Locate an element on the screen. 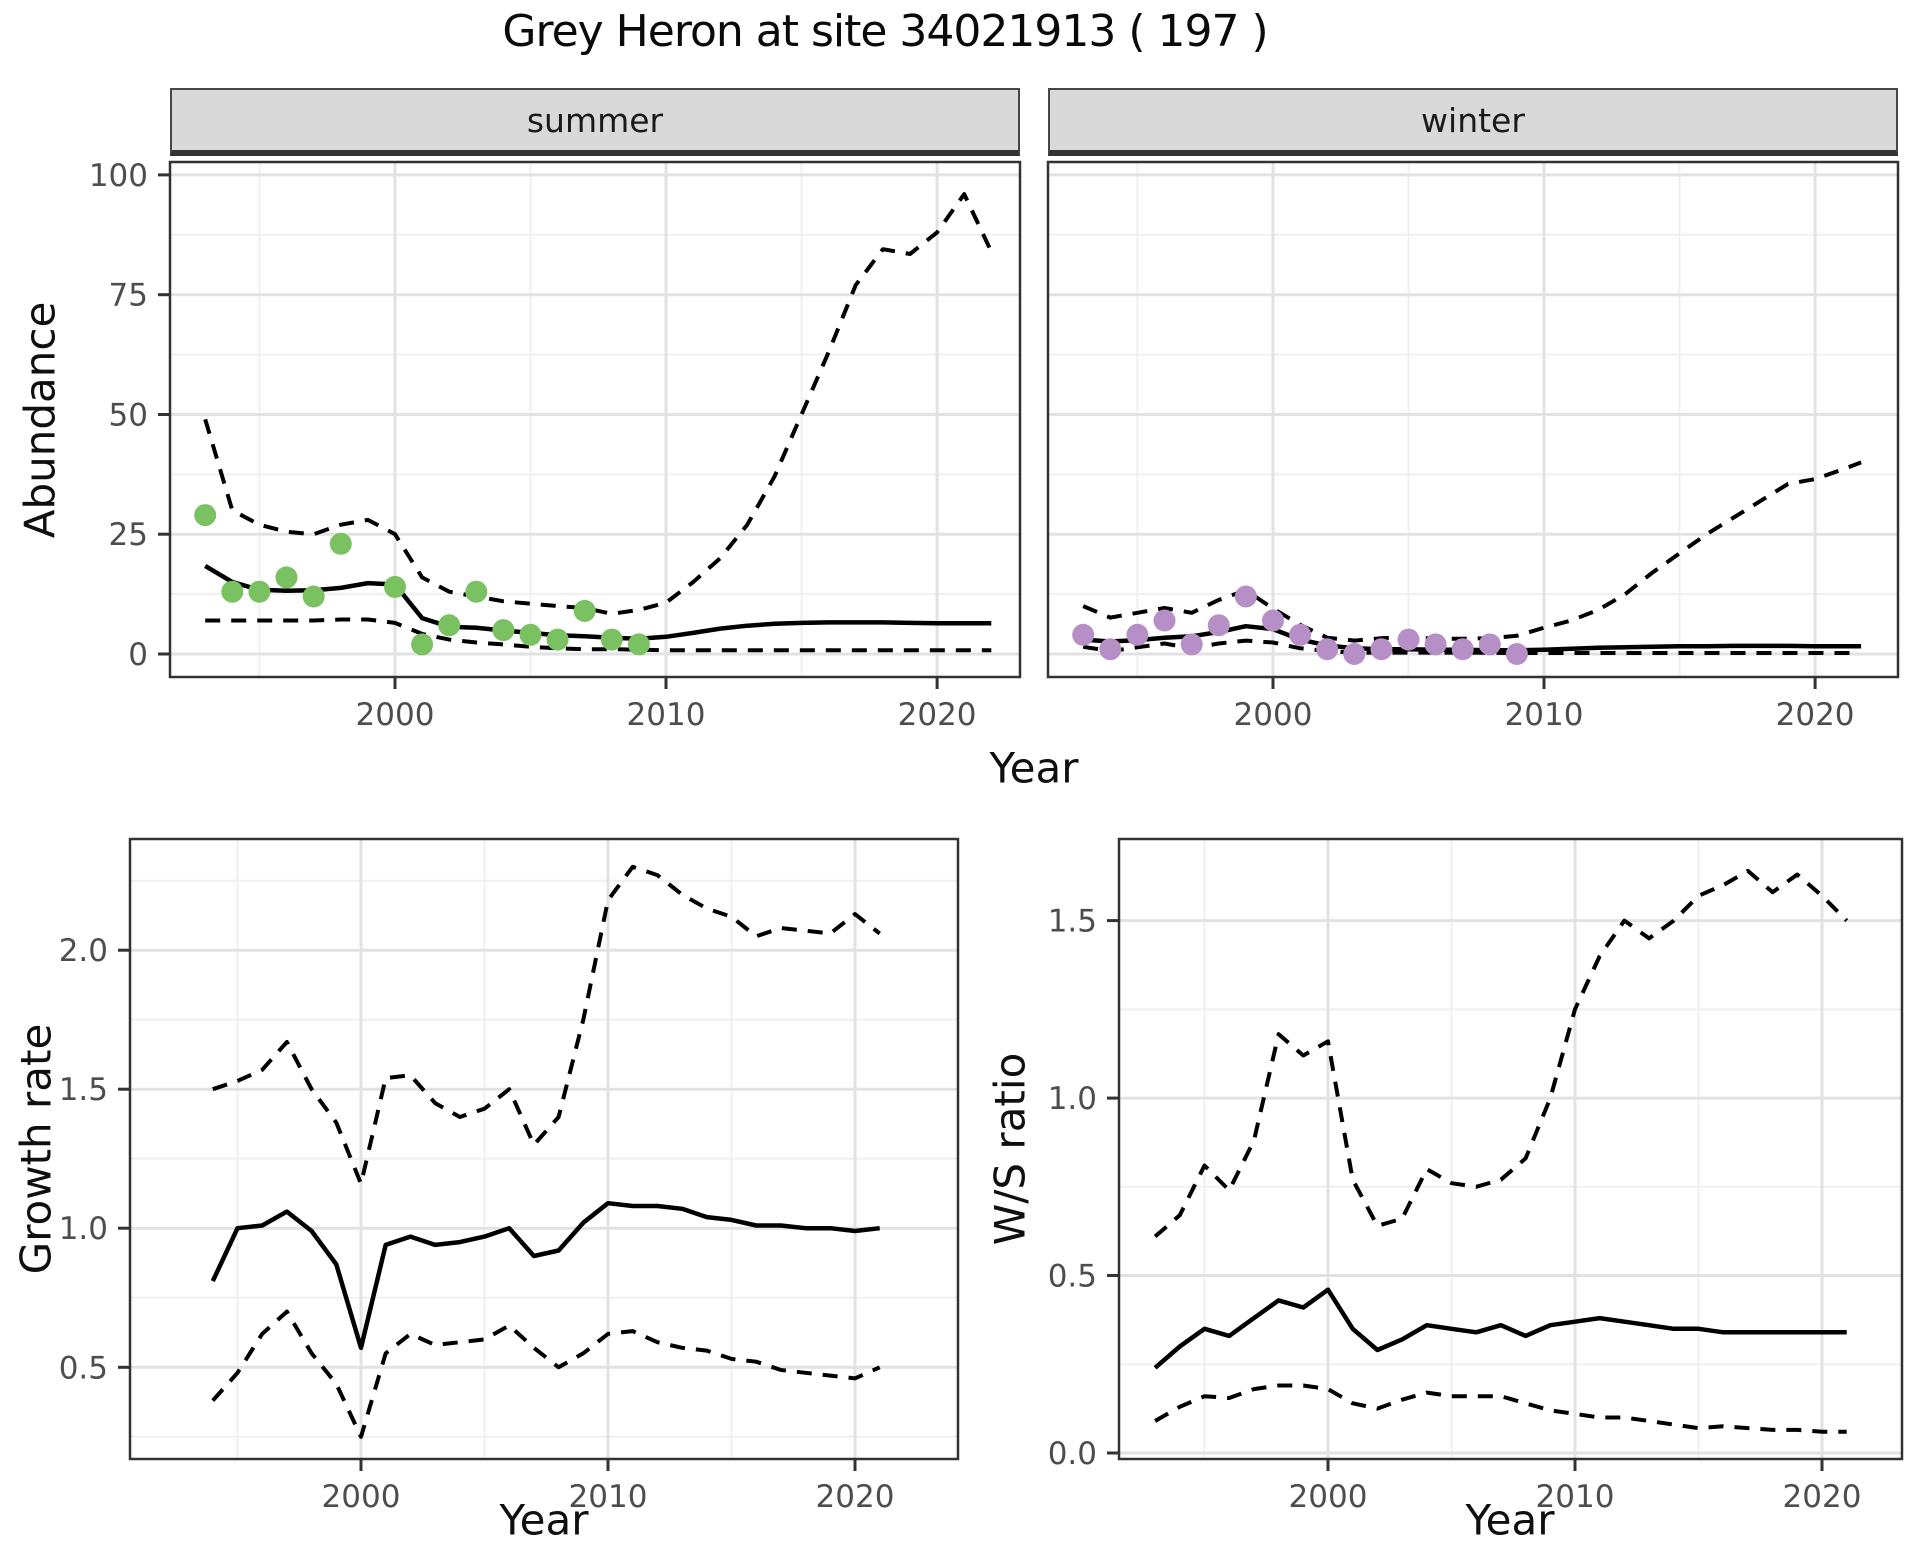 This screenshot has height=1560, width=1920. svg-text: 100 is located at coordinates (118, 176).